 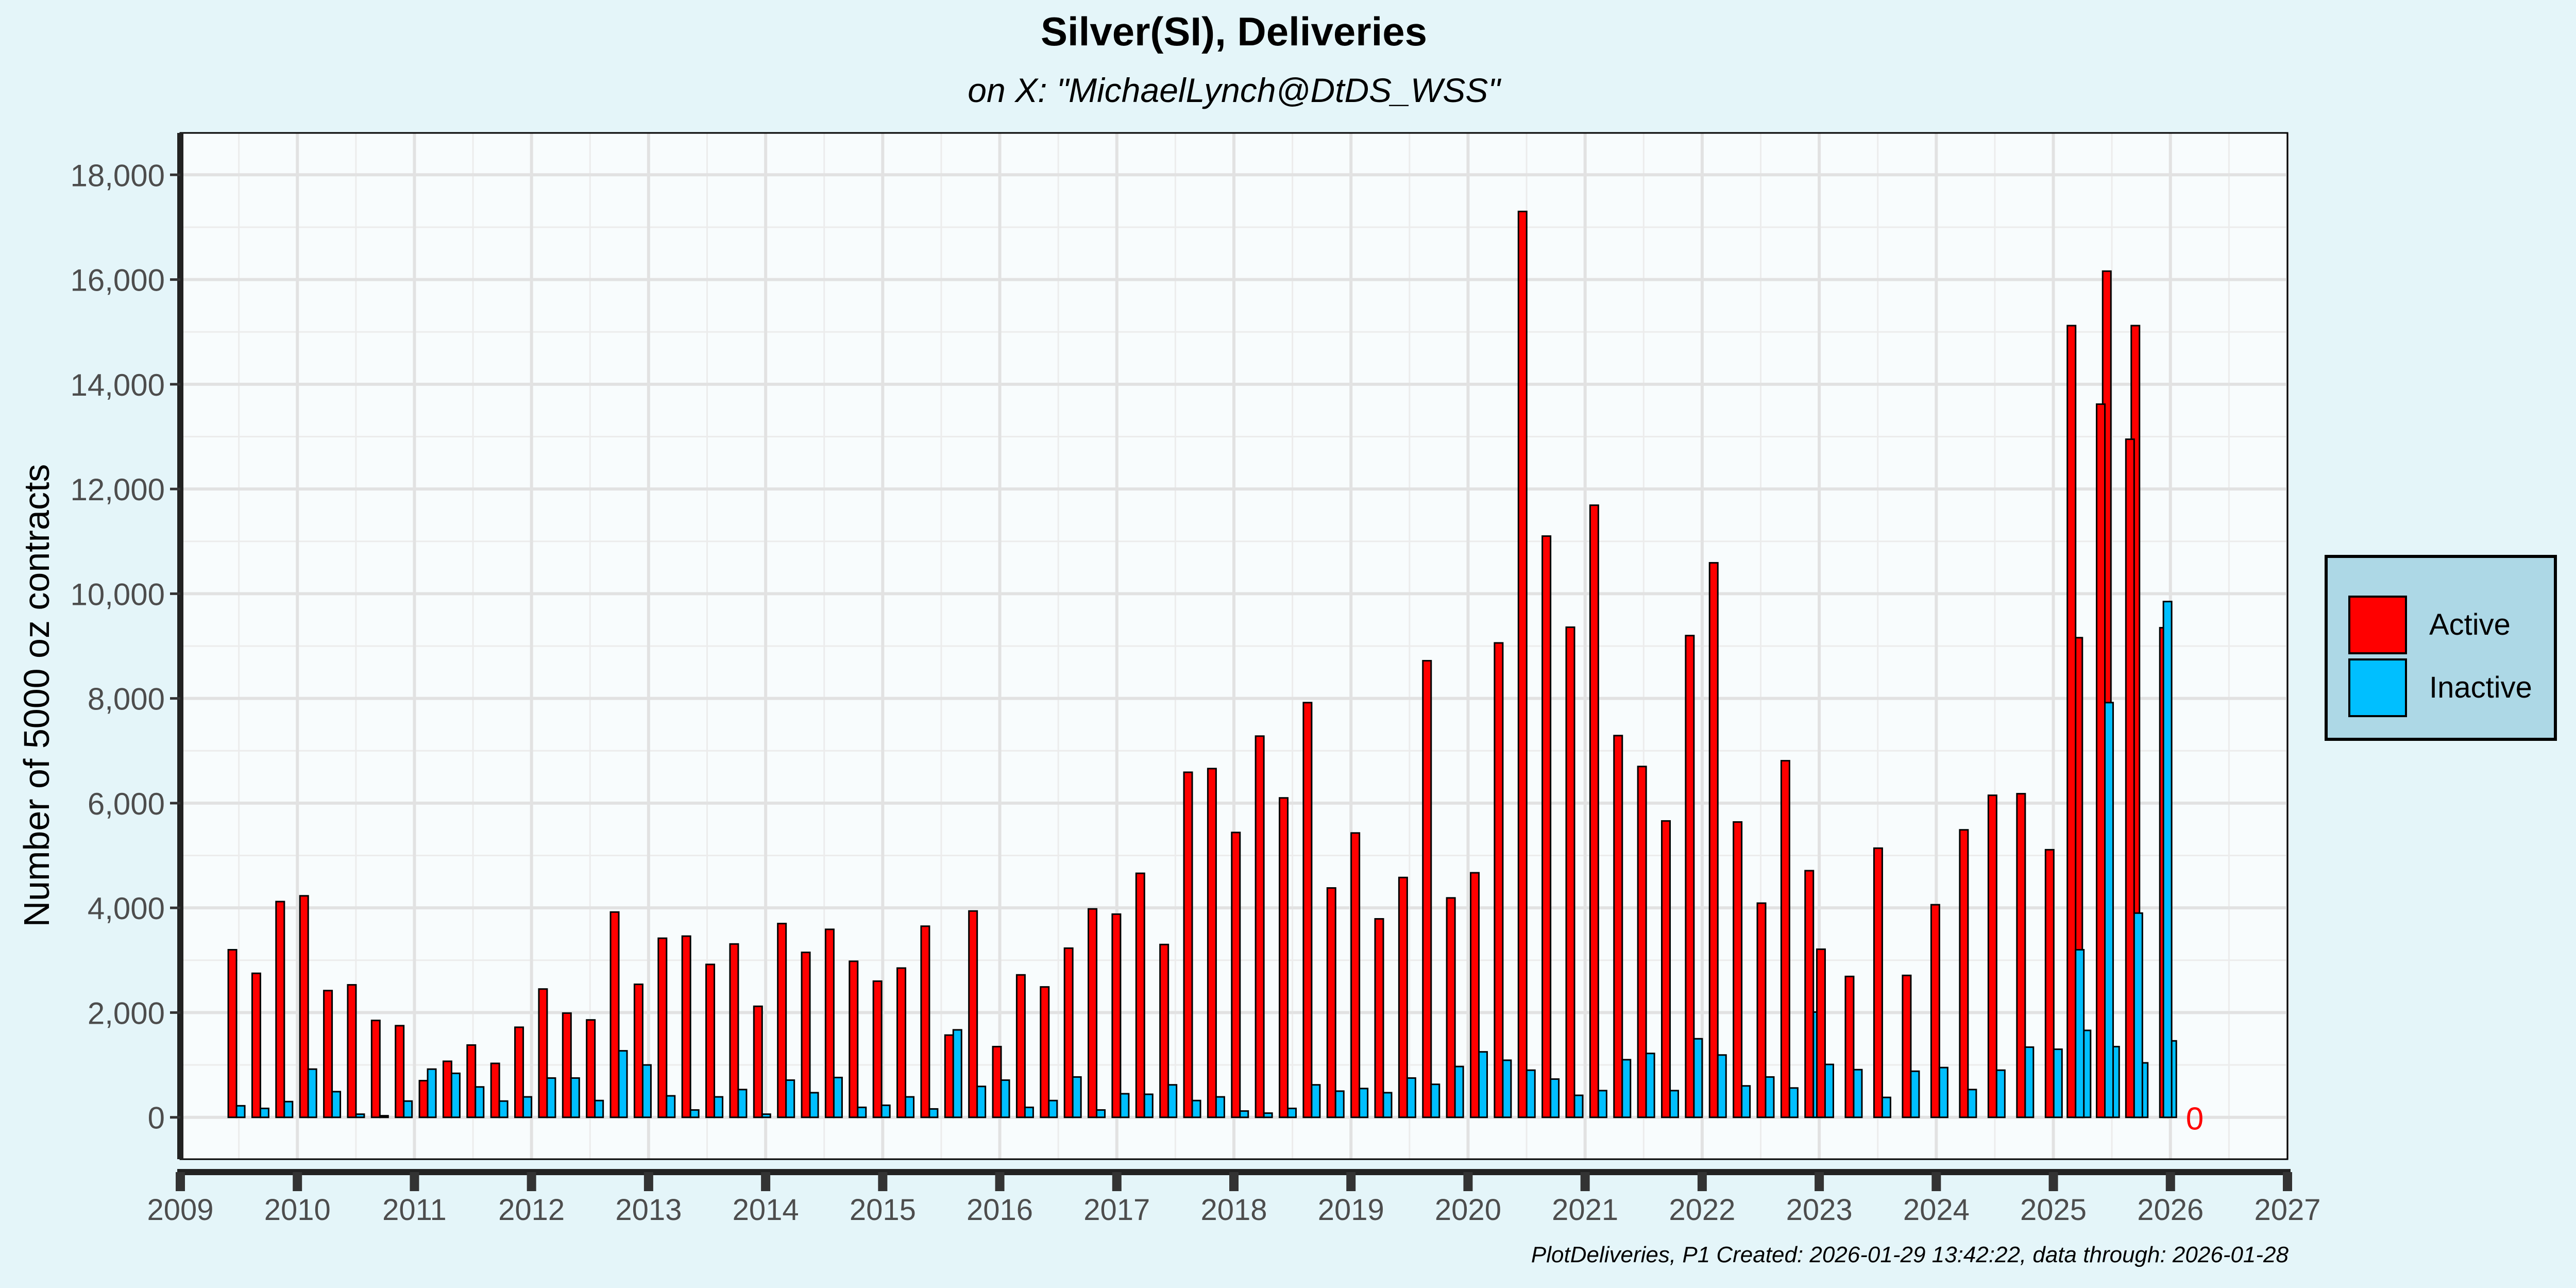 I want to click on x-tick-label: 2009, so click(x=180, y=1210).